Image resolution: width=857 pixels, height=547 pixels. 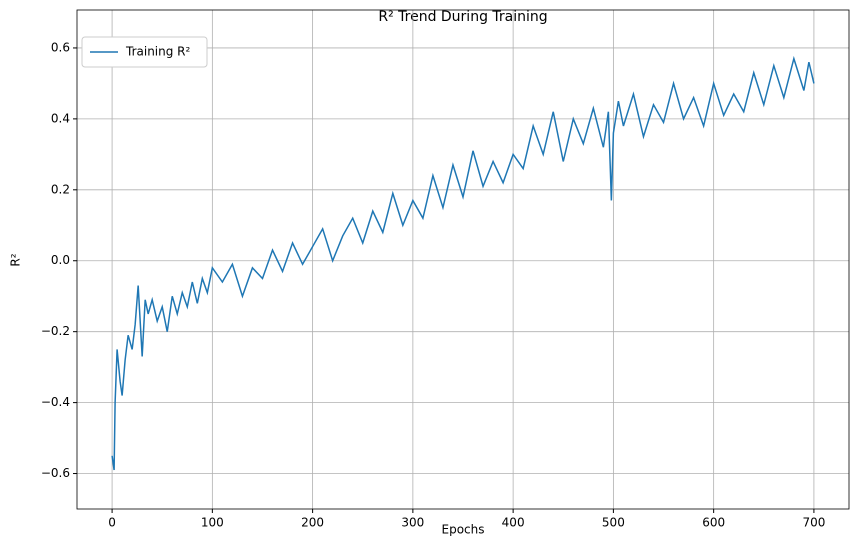 I want to click on x-tick-label: 400, so click(x=513, y=523).